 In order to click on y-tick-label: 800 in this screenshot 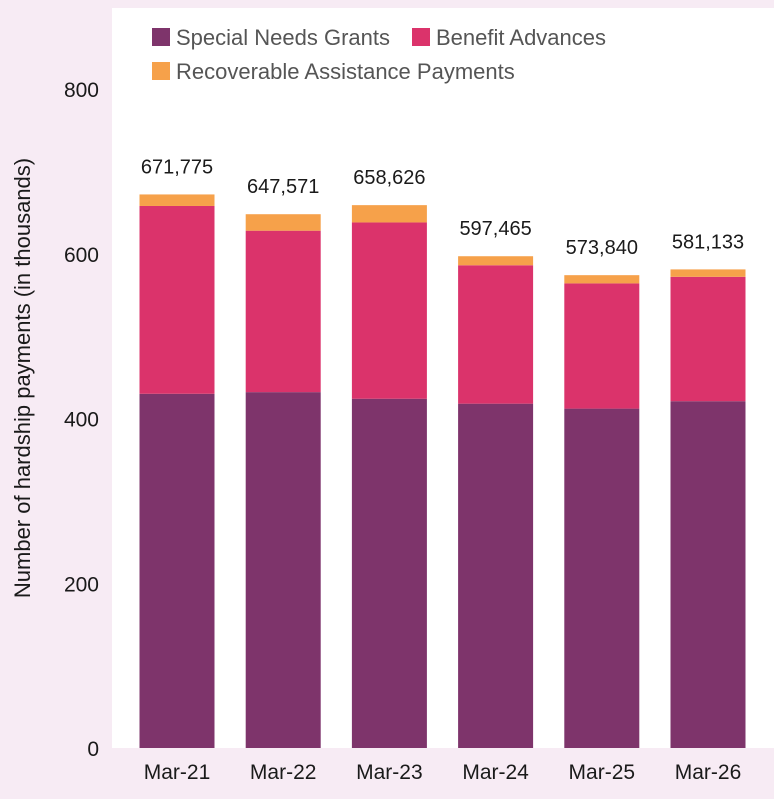, I will do `click(81, 90)`.